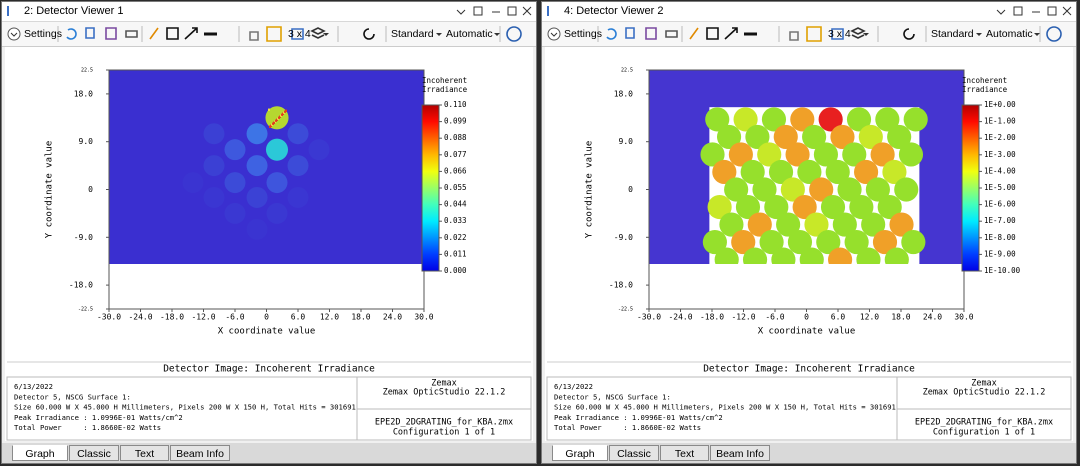 The width and height of the screenshot is (1080, 466). What do you see at coordinates (984, 433) in the screenshot?
I see `info-configuration: Configuration 1 of 1` at bounding box center [984, 433].